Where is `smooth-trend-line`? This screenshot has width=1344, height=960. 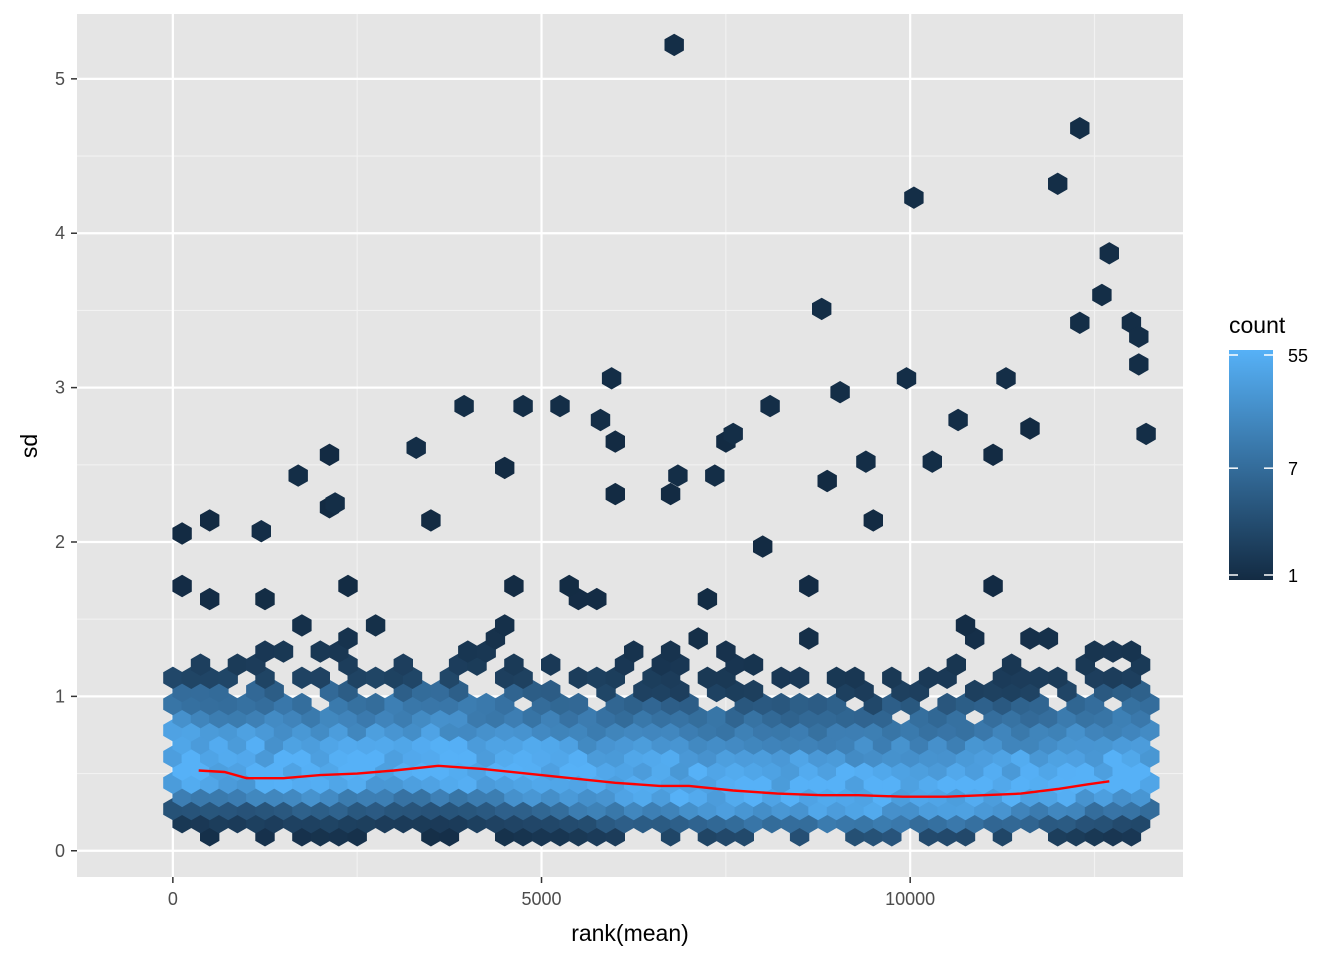
smooth-trend-line is located at coordinates (654, 781).